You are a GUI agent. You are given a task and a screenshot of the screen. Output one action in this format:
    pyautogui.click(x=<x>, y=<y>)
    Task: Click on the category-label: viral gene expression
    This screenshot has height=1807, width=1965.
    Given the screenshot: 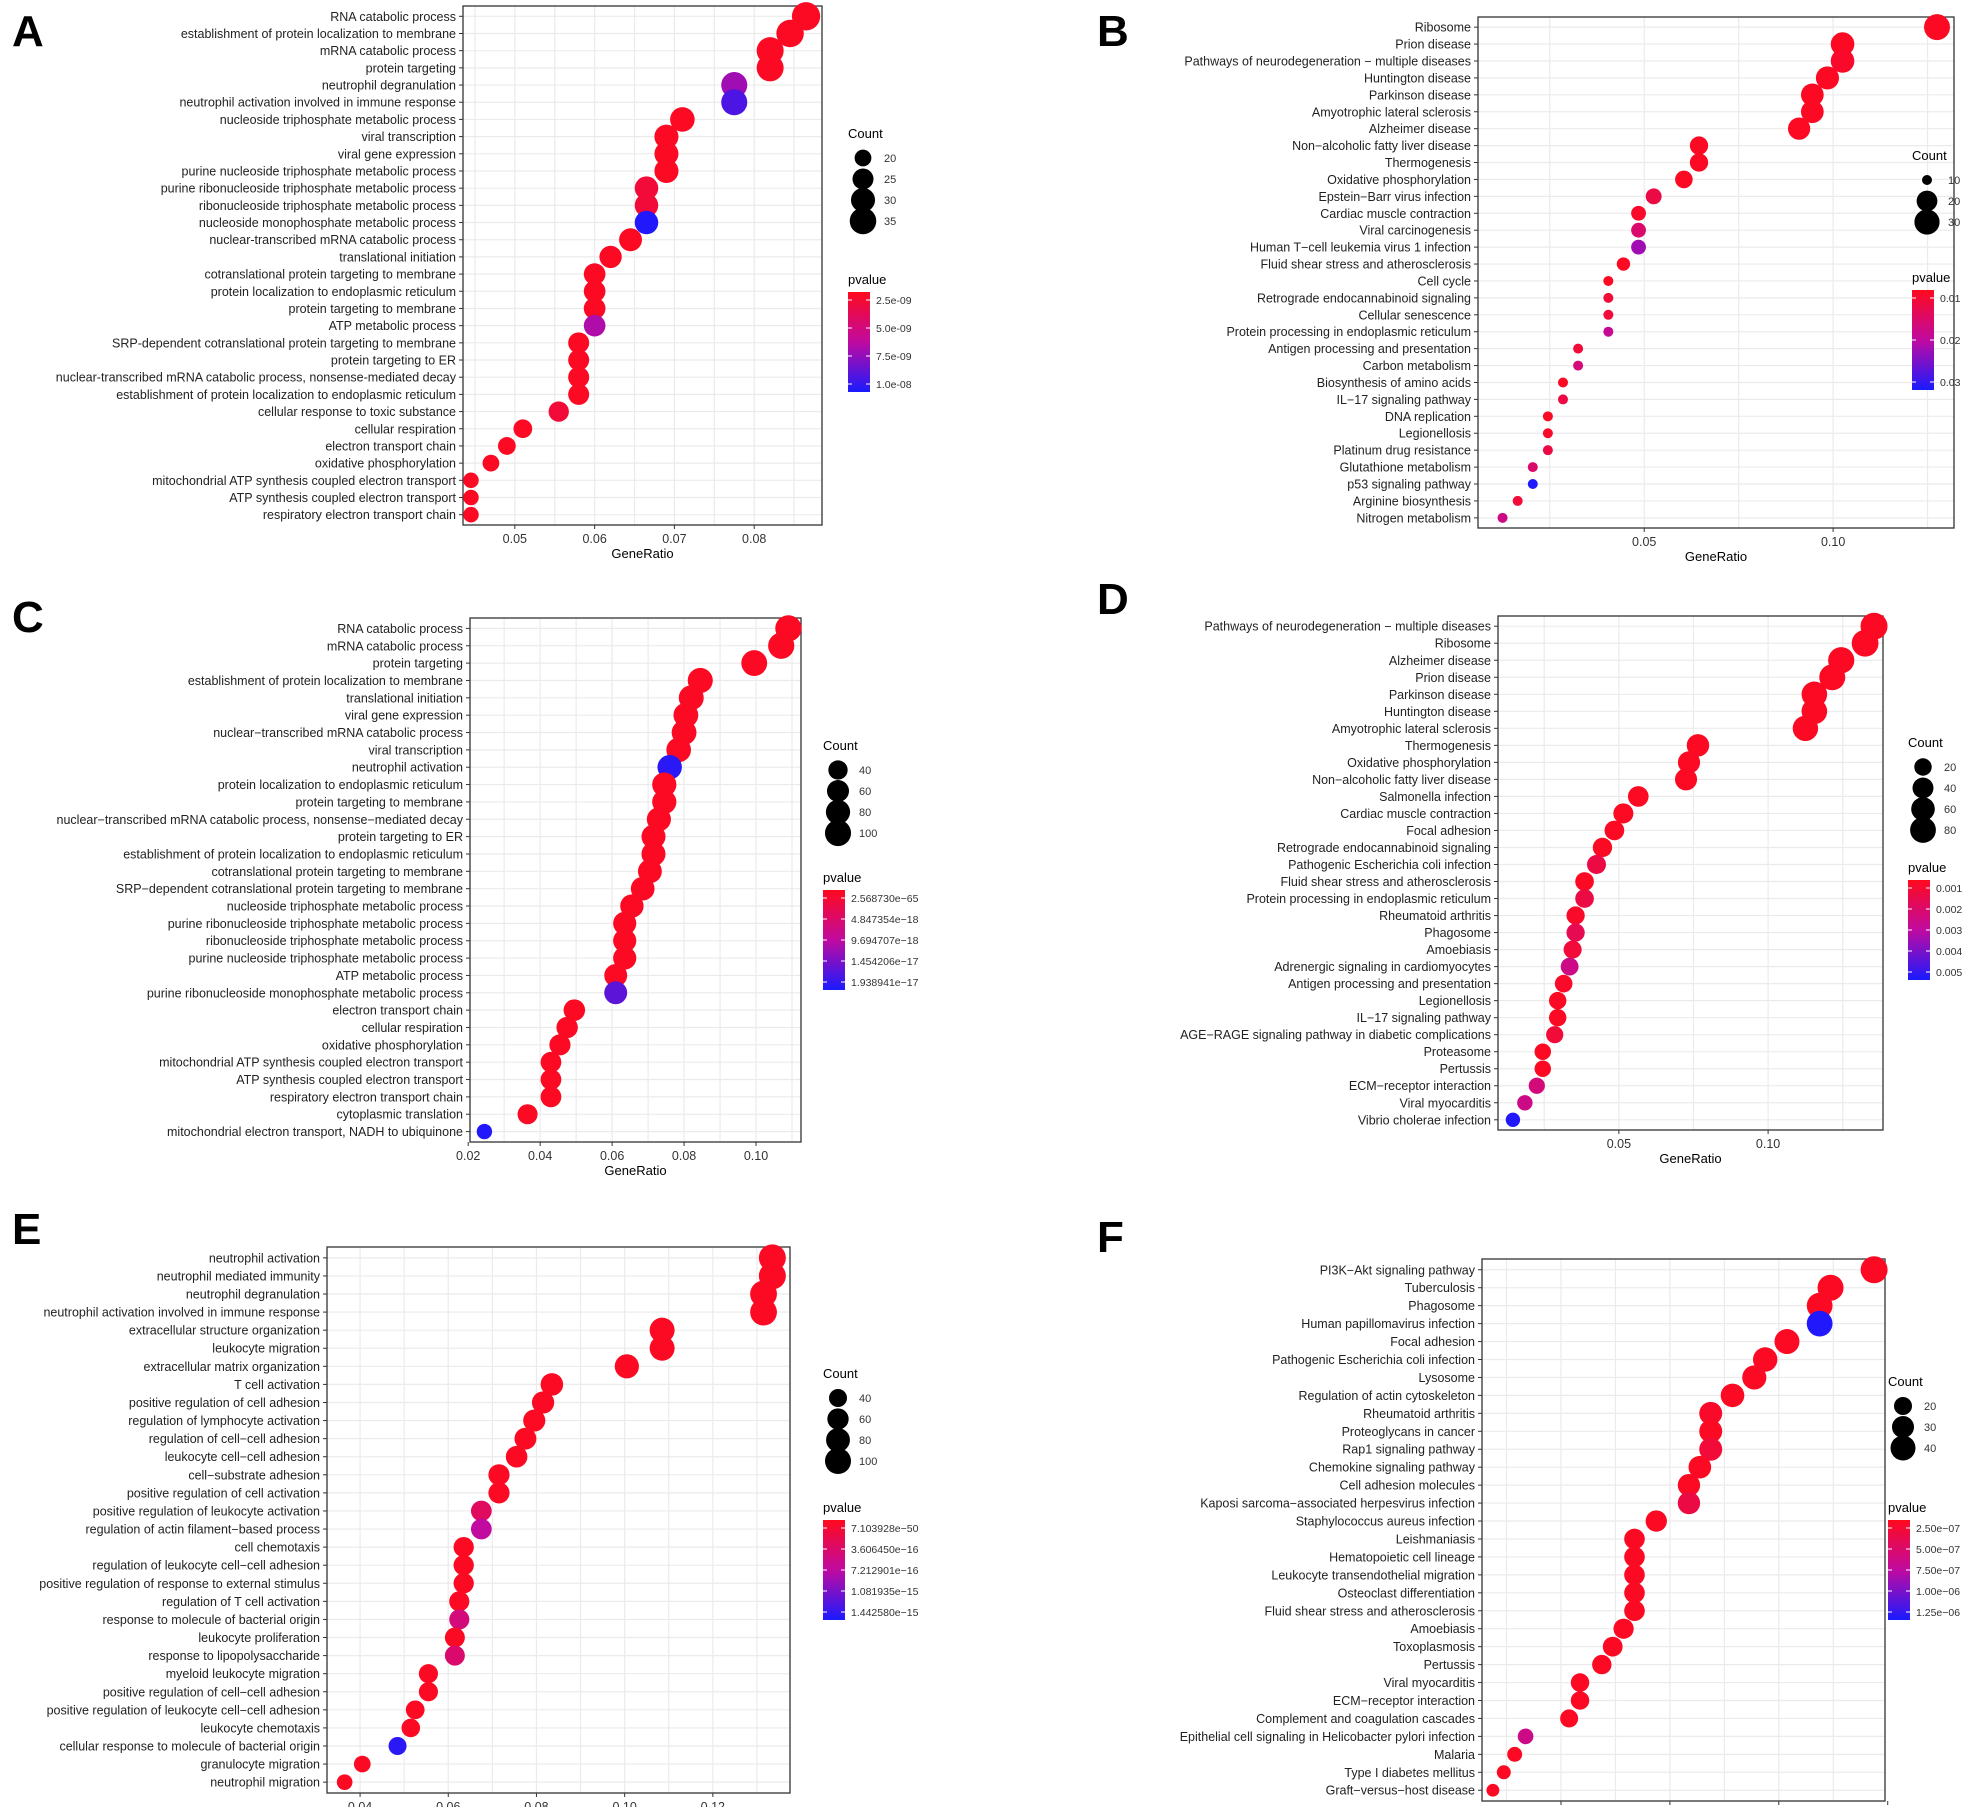 What is the action you would take?
    pyautogui.click(x=397, y=154)
    